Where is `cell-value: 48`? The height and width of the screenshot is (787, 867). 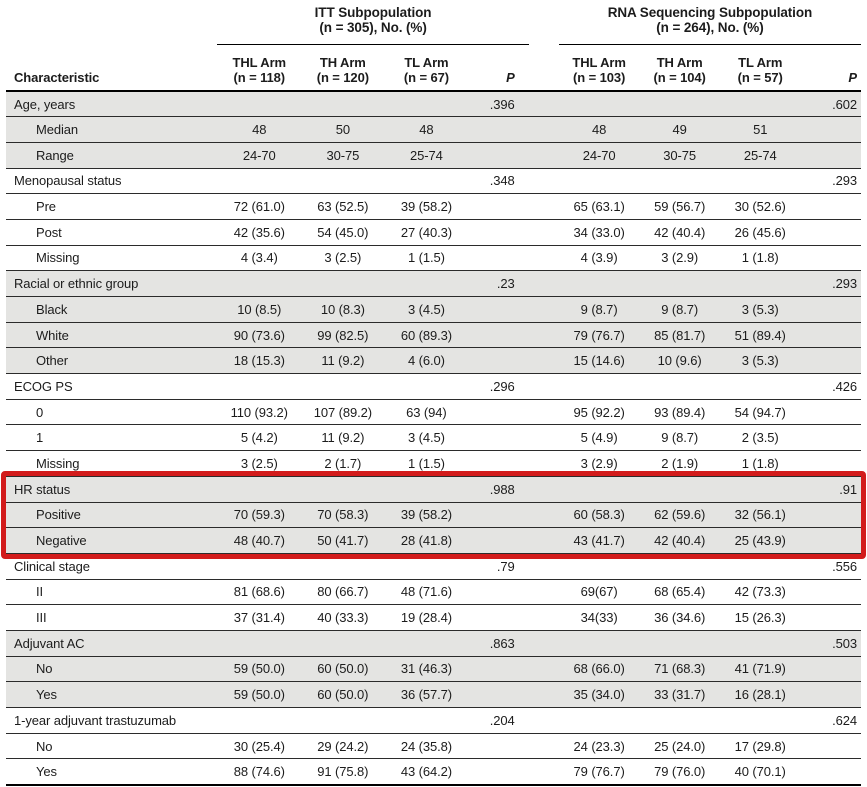 cell-value: 48 is located at coordinates (599, 129).